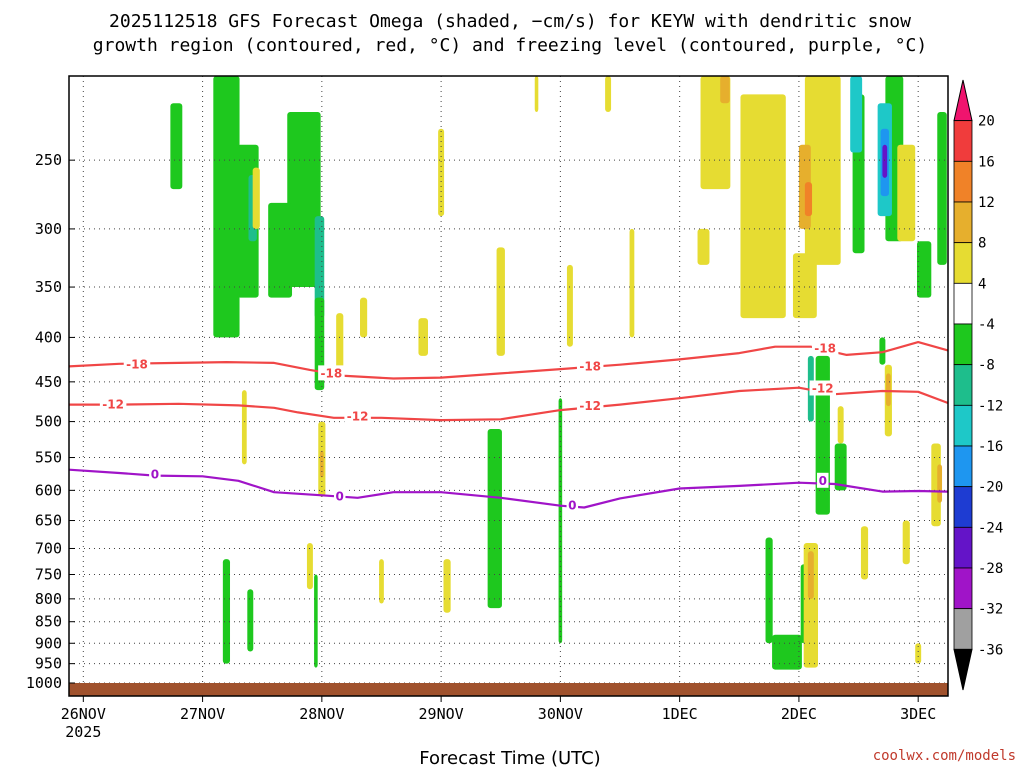  I want to click on y-tick-label: 800, so click(48, 599).